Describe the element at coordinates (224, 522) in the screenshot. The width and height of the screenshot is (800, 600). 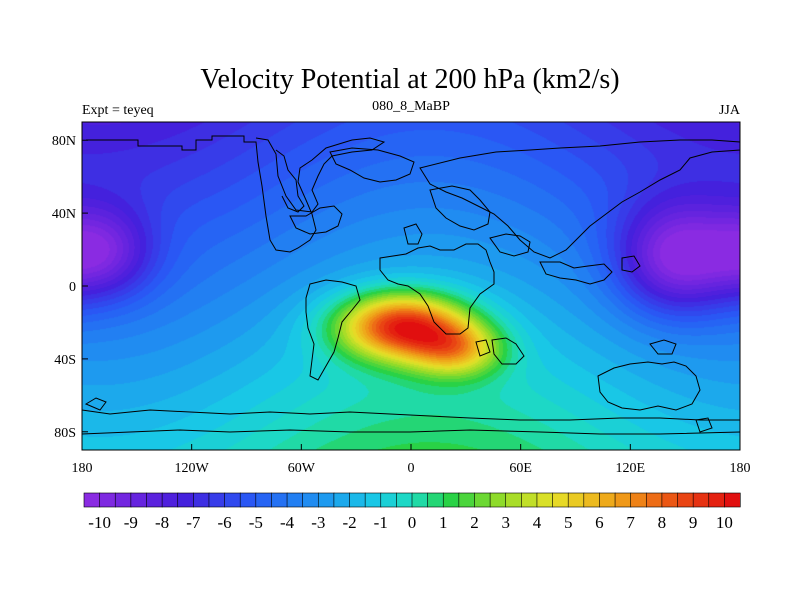
I see `colorbar-label-4: -6` at that location.